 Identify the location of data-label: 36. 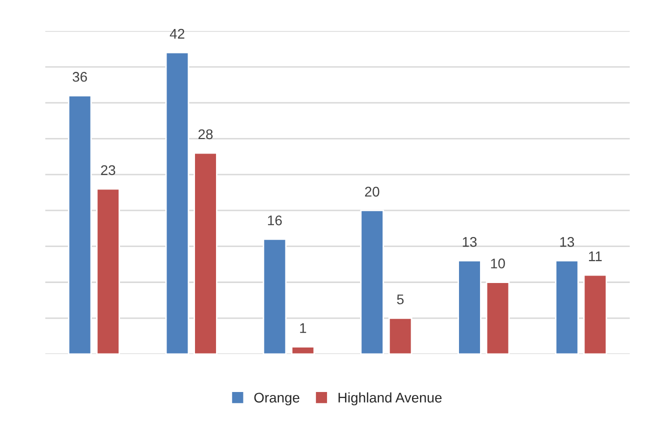
(79, 77).